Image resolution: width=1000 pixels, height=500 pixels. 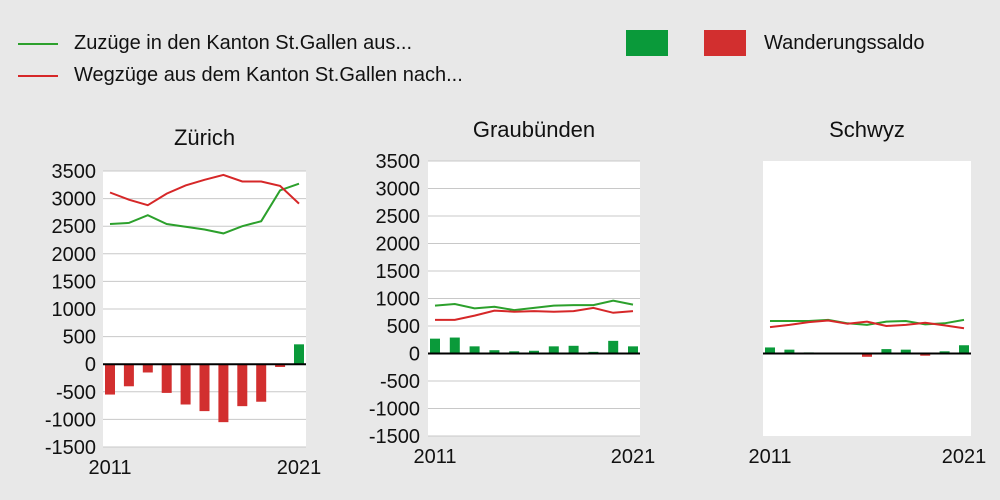 What do you see at coordinates (398, 272) in the screenshot?
I see `y-tick-label-graub-nden: 1500` at bounding box center [398, 272].